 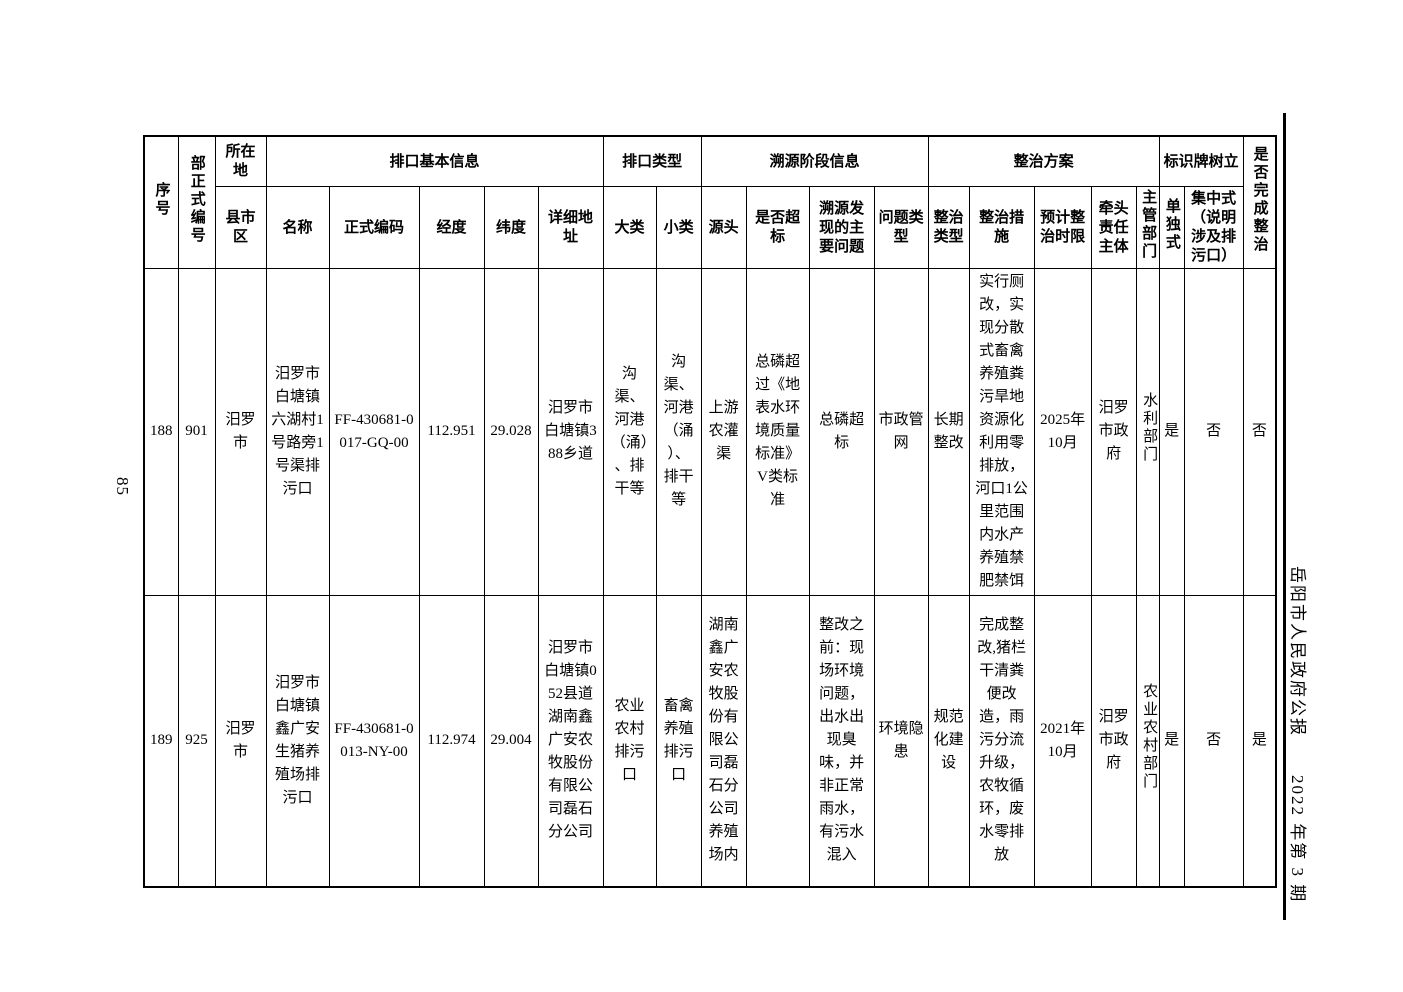 What do you see at coordinates (1284, 516) in the screenshot?
I see `right-edge-rule` at bounding box center [1284, 516].